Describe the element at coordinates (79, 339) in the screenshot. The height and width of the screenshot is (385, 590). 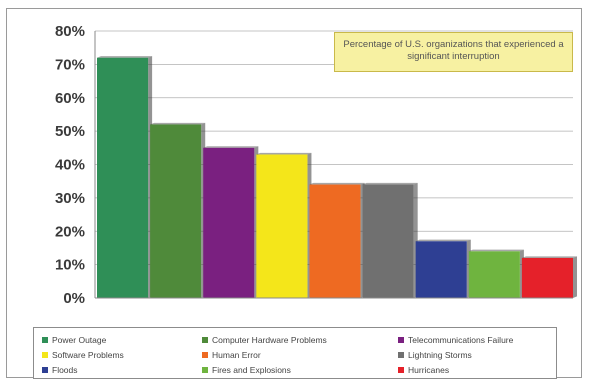
I see `legend-label: Power Outage` at that location.